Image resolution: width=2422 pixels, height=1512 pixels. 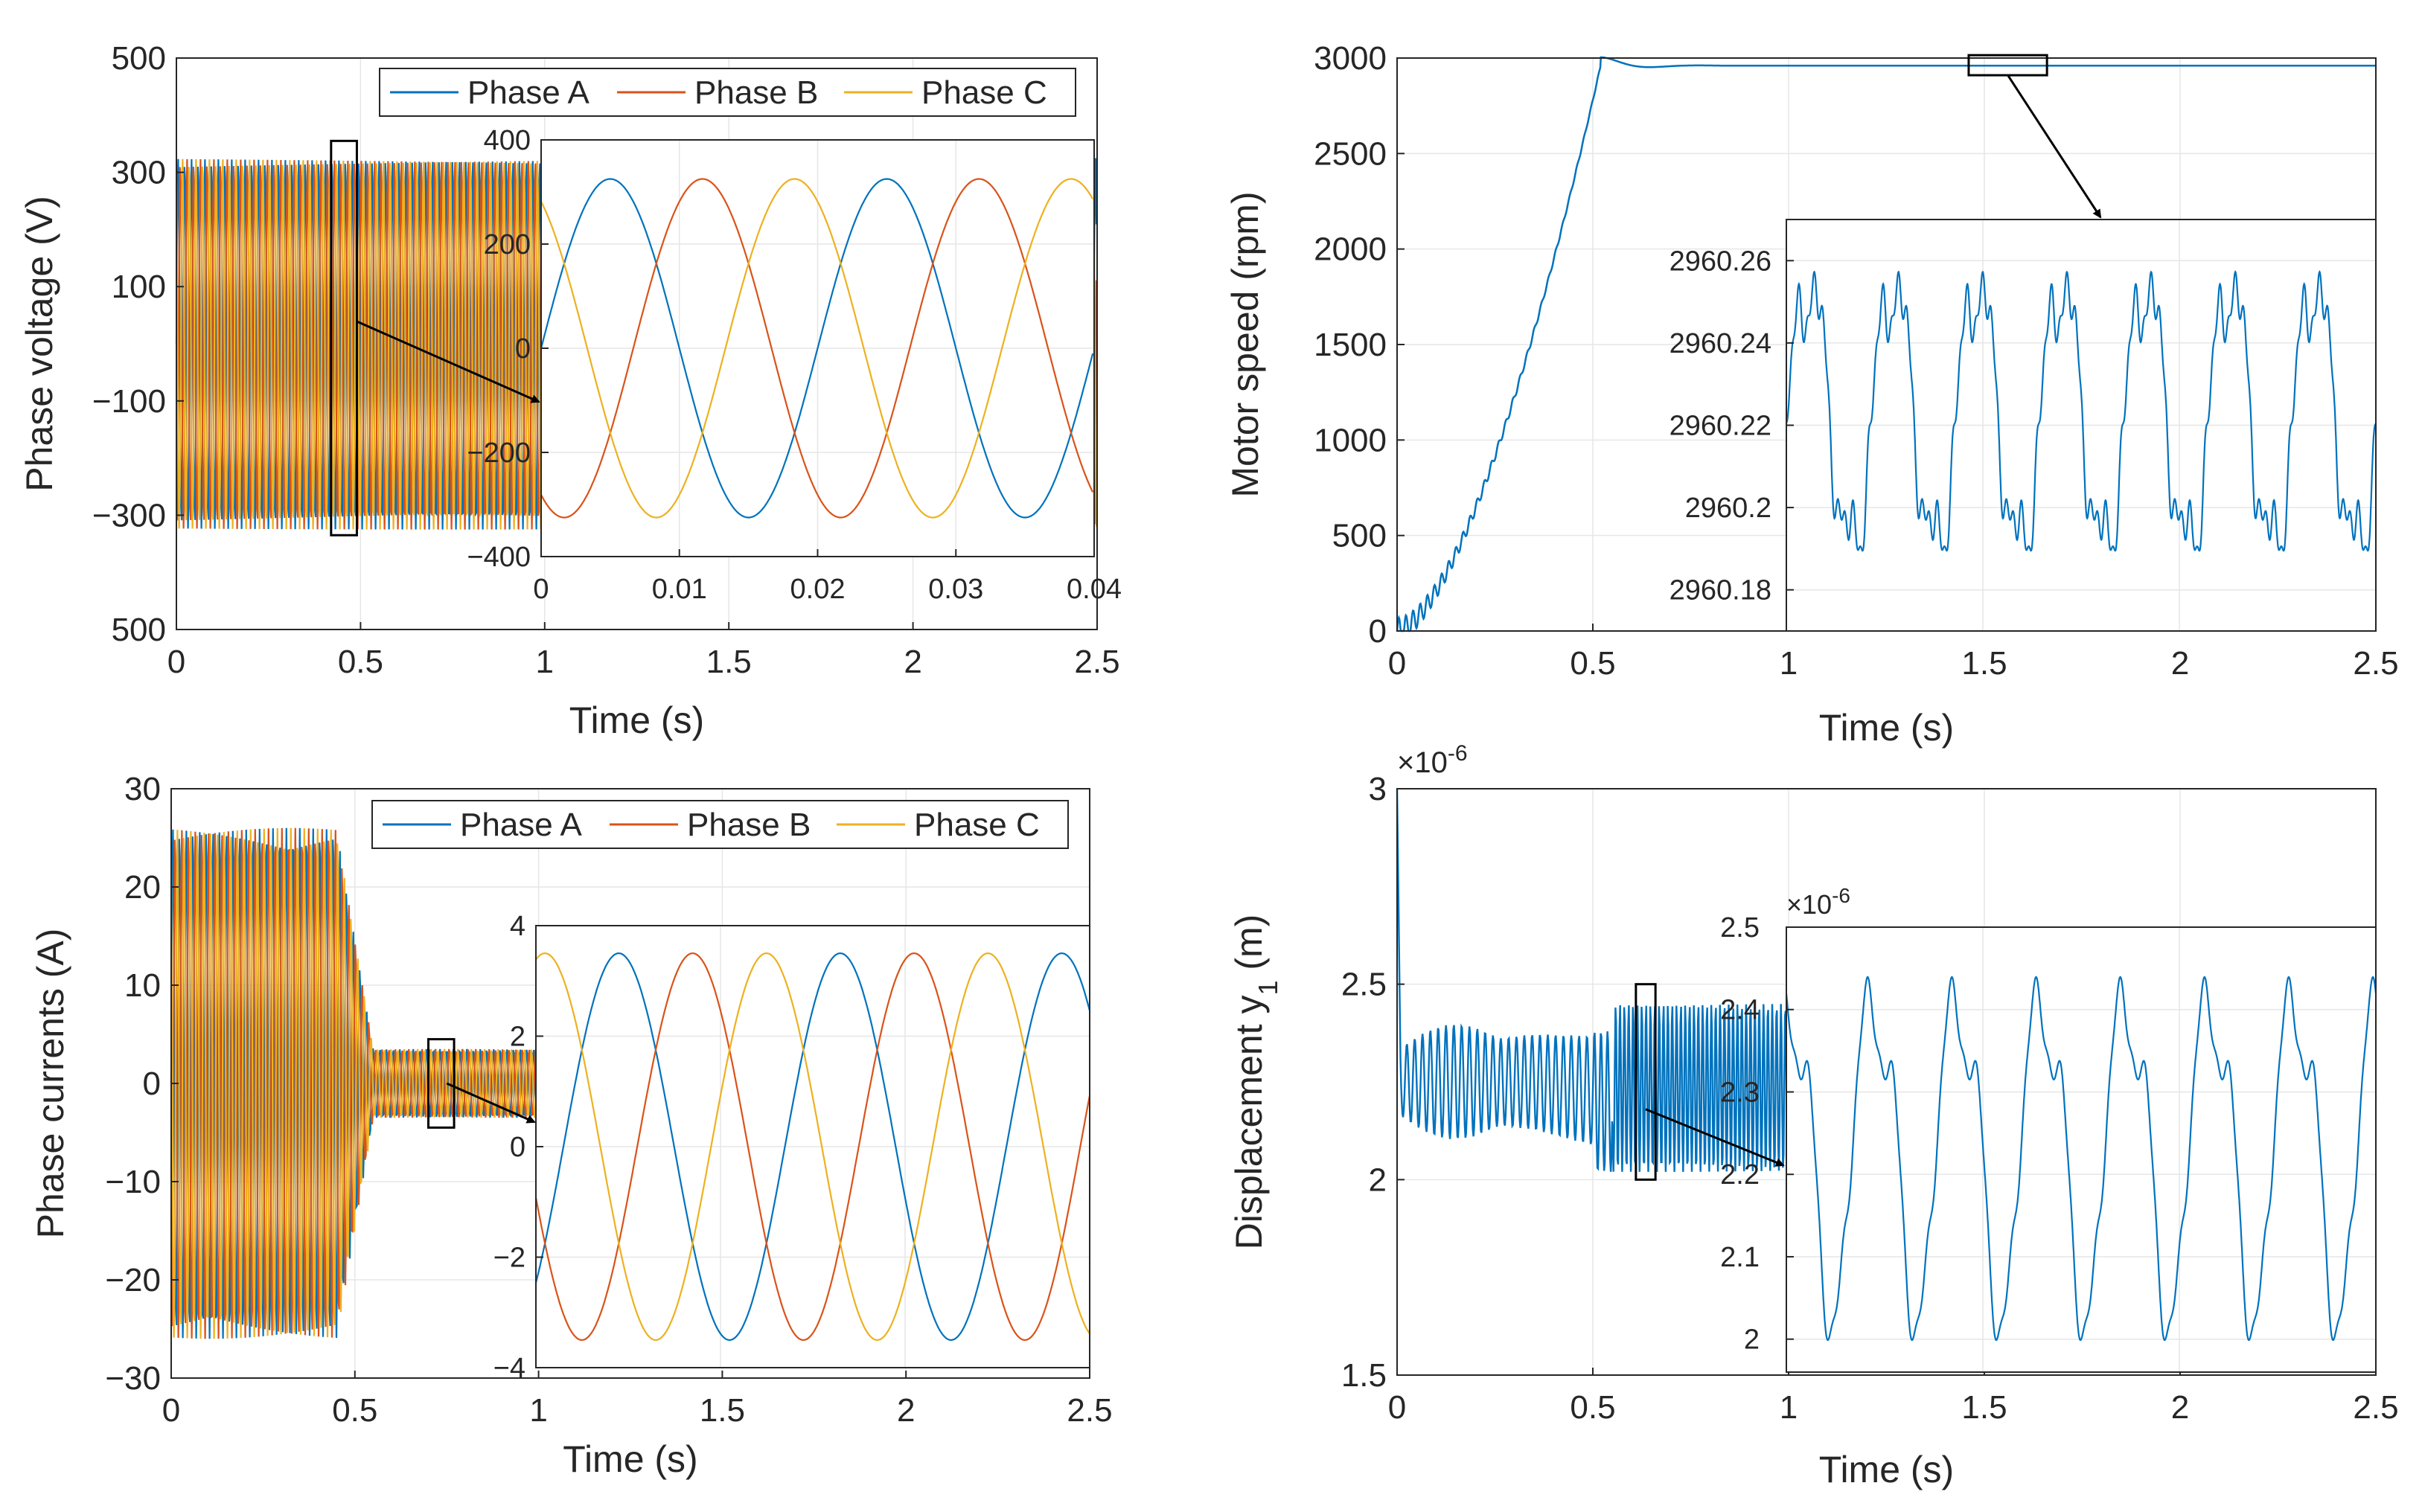 What do you see at coordinates (1350, 440) in the screenshot?
I see `y-tick-label: 1000` at bounding box center [1350, 440].